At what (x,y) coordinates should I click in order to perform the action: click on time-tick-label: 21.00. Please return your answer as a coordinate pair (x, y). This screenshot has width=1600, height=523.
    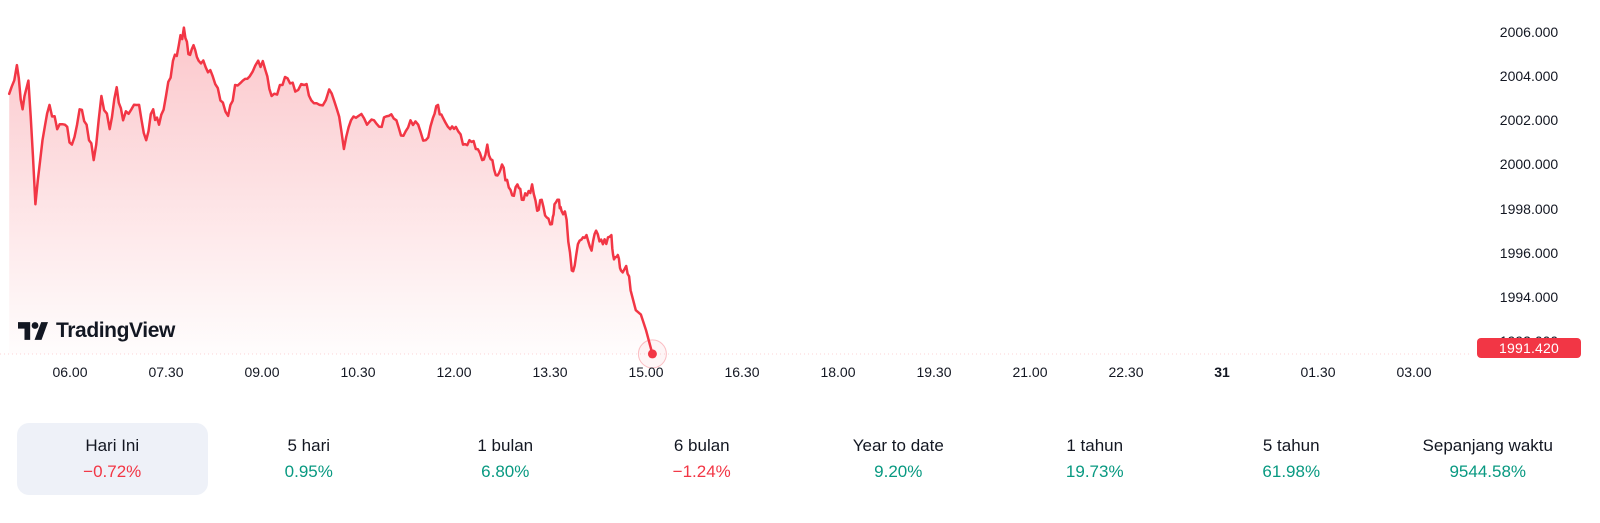
    Looking at the image, I should click on (1030, 372).